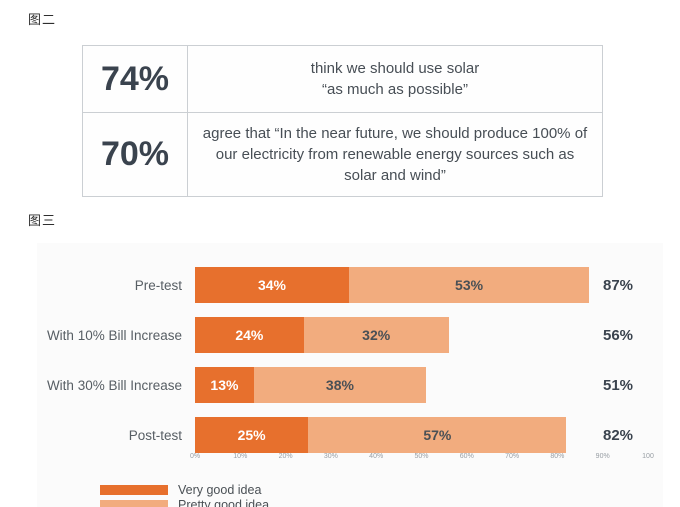 The image size is (680, 507). What do you see at coordinates (195, 456) in the screenshot?
I see `axis-tick-label: 0%` at bounding box center [195, 456].